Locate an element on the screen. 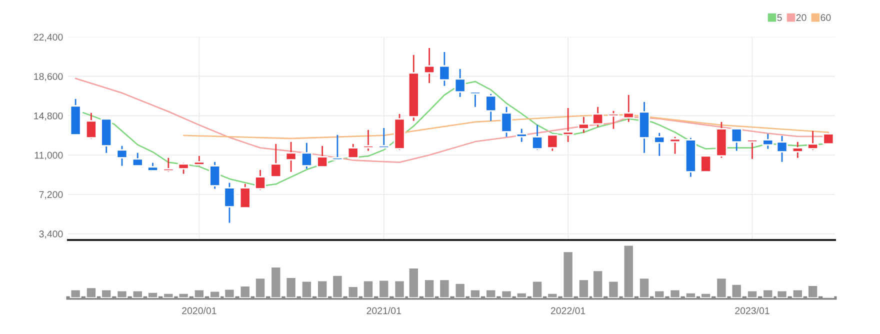  y-tick-label: 7,200 is located at coordinates (51, 195).